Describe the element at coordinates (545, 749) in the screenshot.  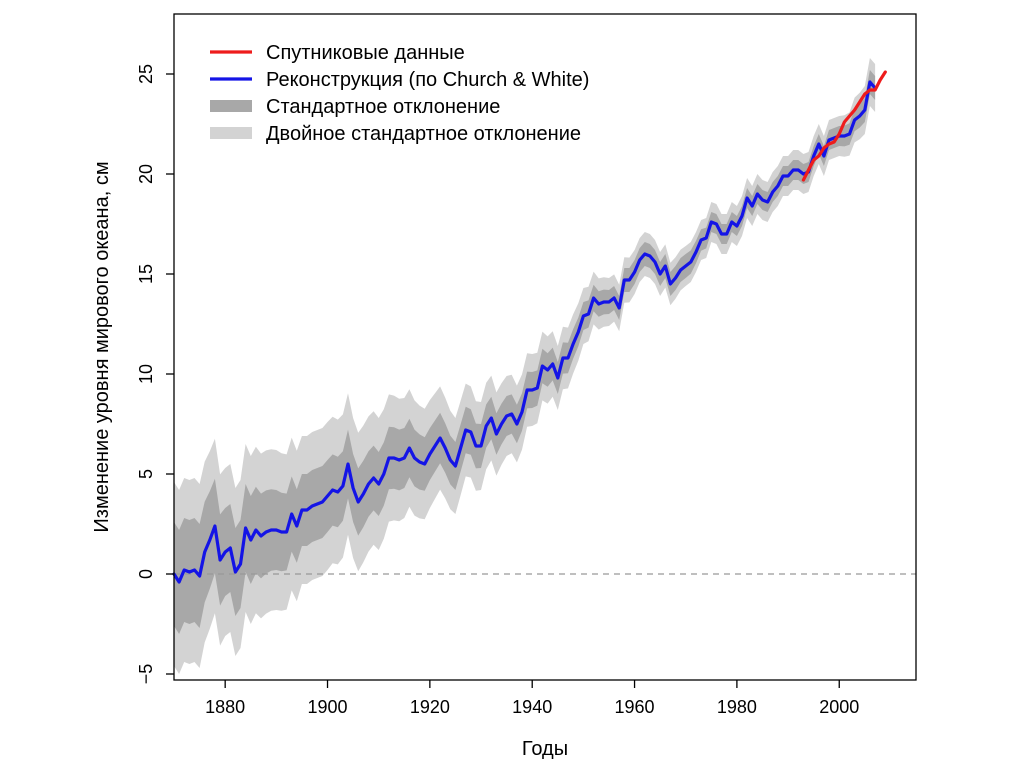
I see `x-axis-title: Годы` at that location.